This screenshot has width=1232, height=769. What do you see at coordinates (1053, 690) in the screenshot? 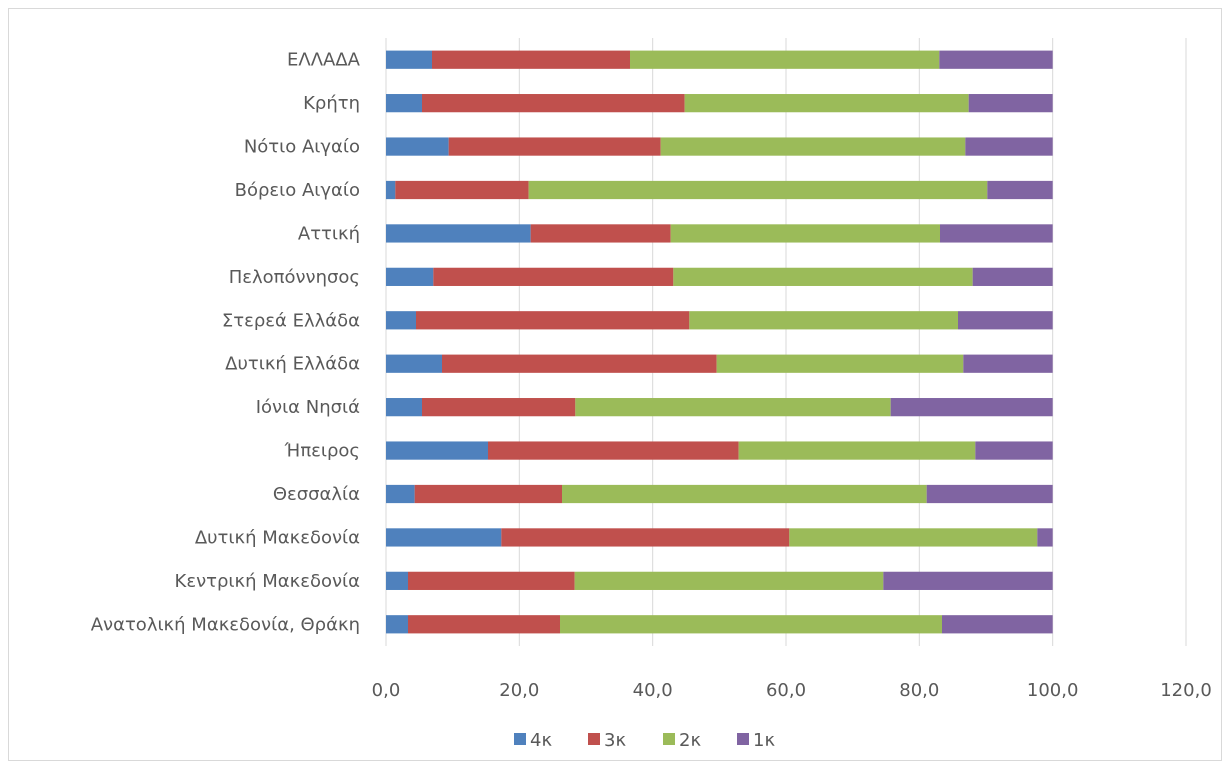
I see `x-tick-label: 100,0` at bounding box center [1053, 690].